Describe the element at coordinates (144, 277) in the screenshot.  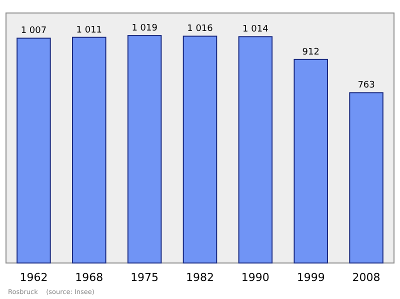
I see `x-tick-label: 1975` at that location.